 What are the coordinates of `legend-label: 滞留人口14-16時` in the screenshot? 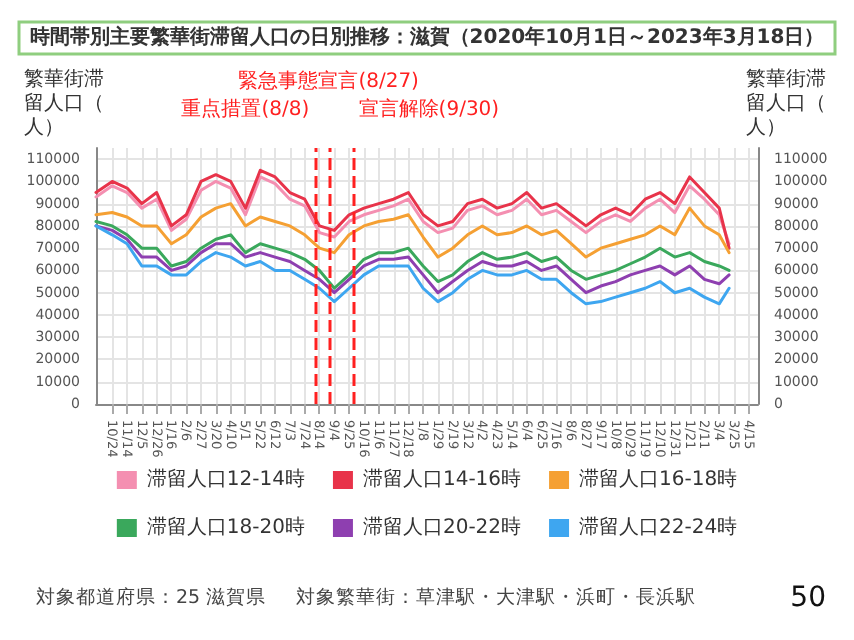 It's located at (442, 479).